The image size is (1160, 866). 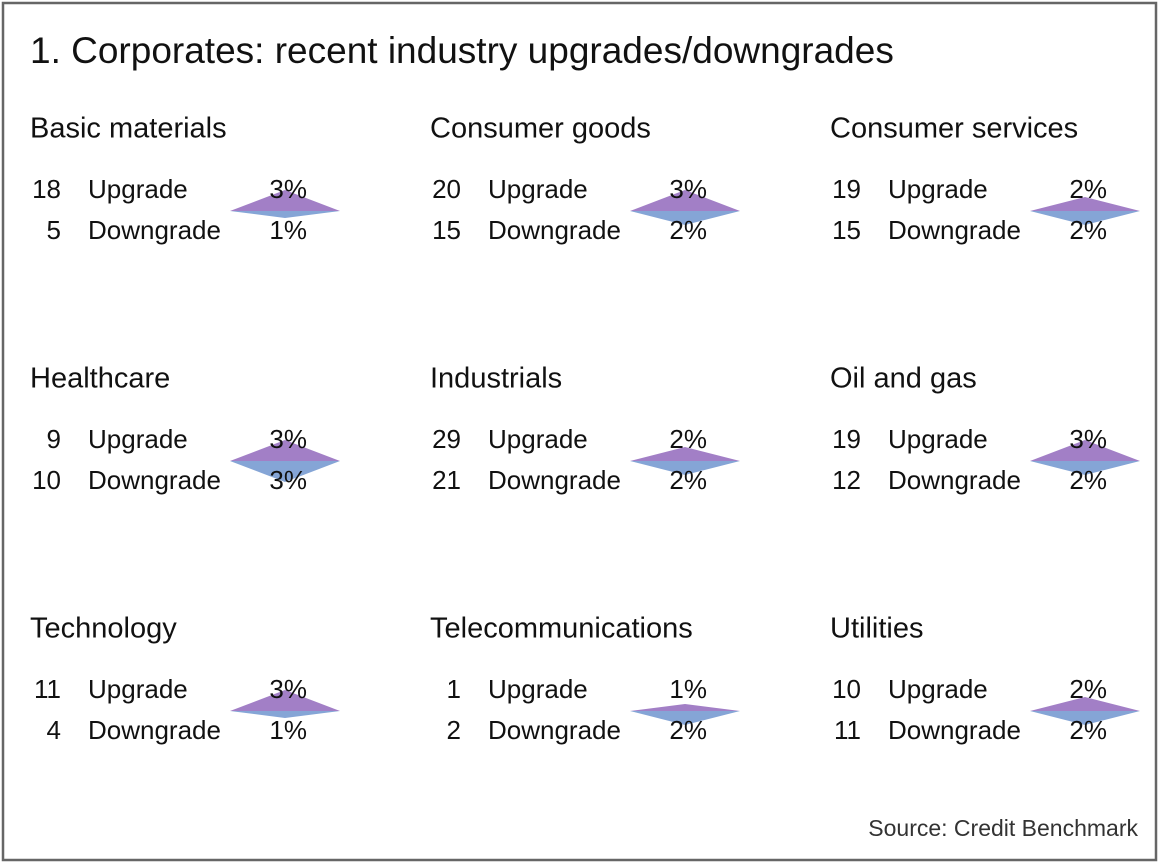 What do you see at coordinates (1003, 828) in the screenshot?
I see `source: Source: Credit Benchmark` at bounding box center [1003, 828].